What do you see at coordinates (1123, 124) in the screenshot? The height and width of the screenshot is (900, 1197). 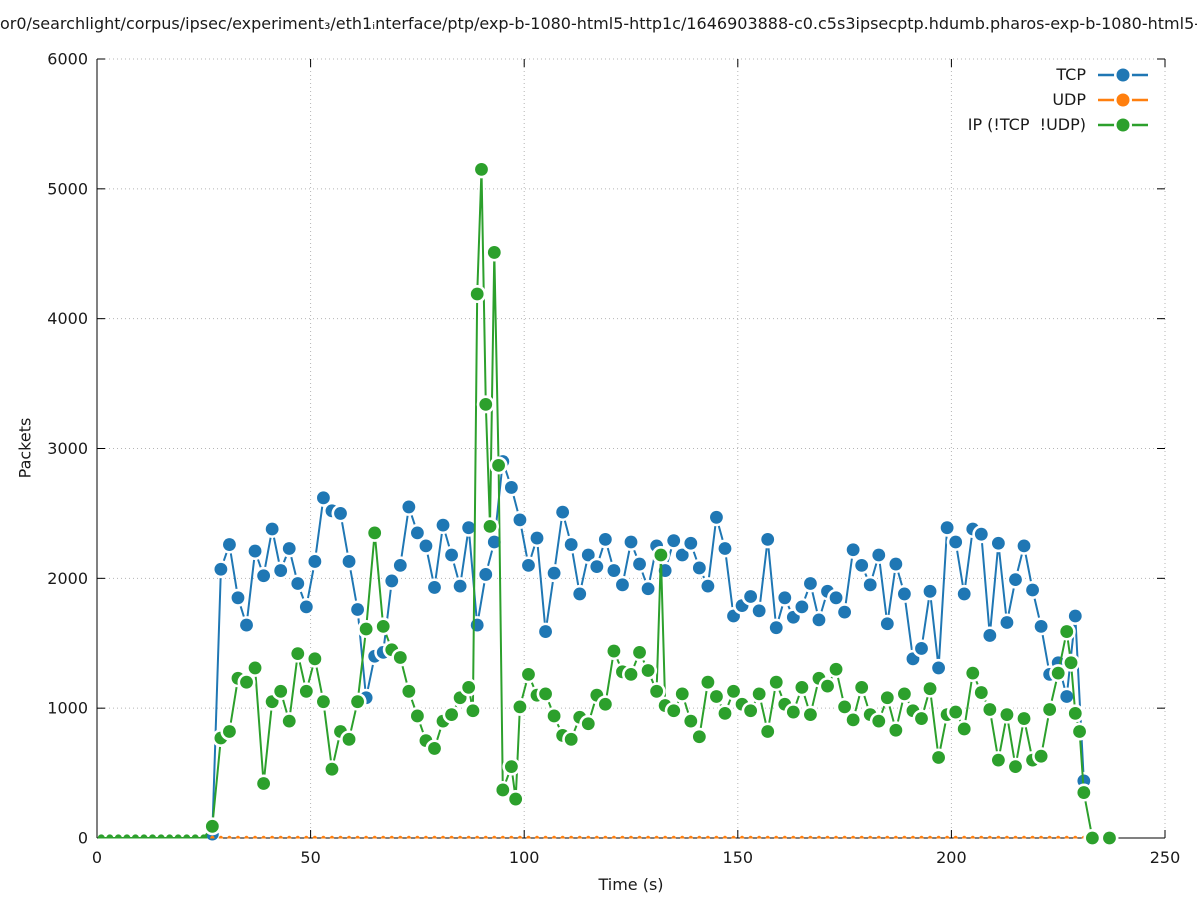 I see `legend-sample-ip-icon` at bounding box center [1123, 124].